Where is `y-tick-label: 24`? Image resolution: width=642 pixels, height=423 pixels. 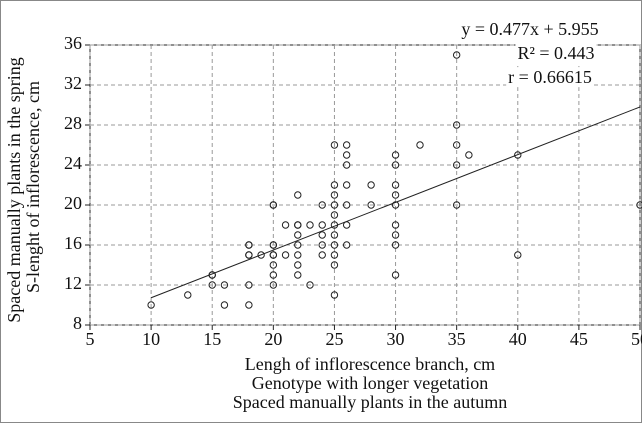 y-tick-label: 24 is located at coordinates (73, 163).